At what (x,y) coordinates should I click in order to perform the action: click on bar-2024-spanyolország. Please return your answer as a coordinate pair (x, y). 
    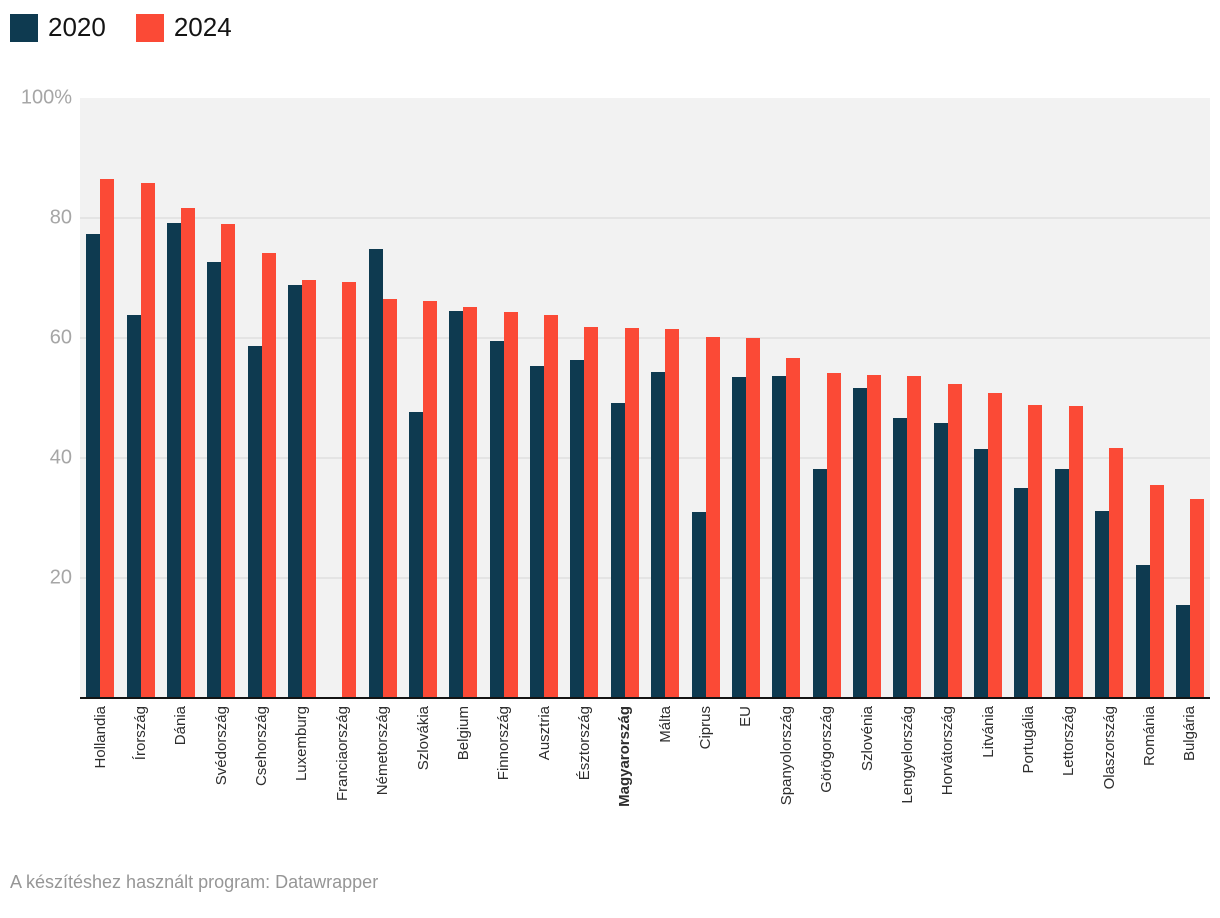
    Looking at the image, I should click on (793, 528).